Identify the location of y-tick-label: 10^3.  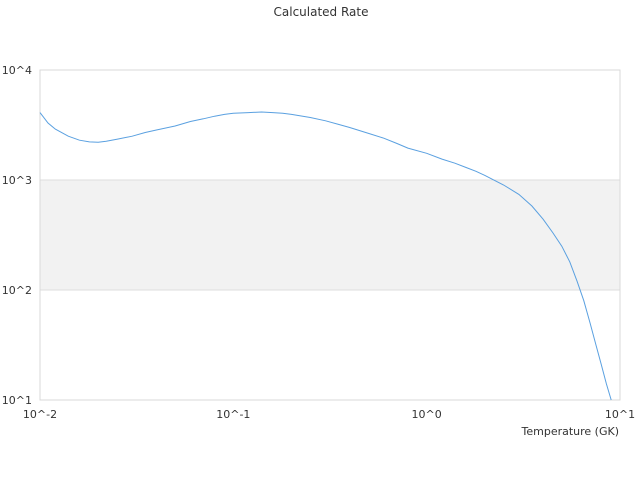
(17, 180).